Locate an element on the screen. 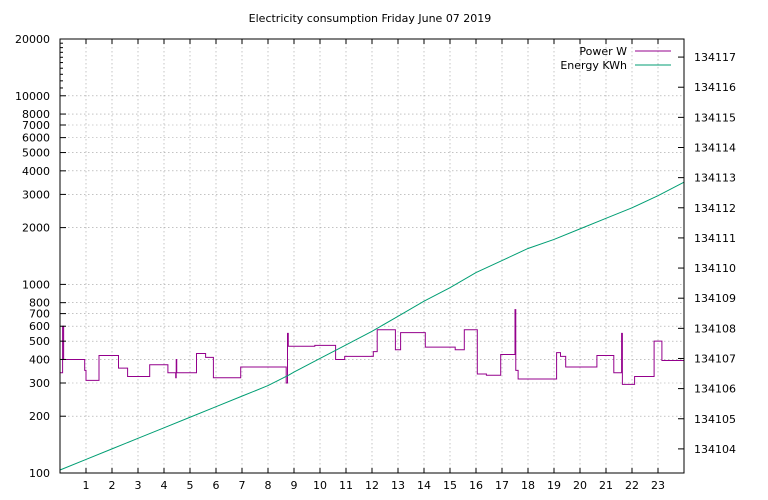  x-tick-label: 14 is located at coordinates (424, 485).